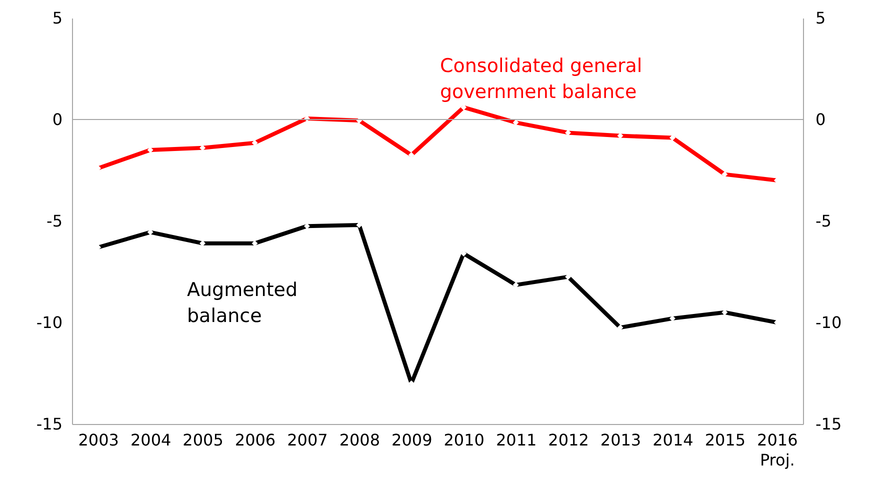 The image size is (871, 490). I want to click on y2-tick-label: 0, so click(821, 119).